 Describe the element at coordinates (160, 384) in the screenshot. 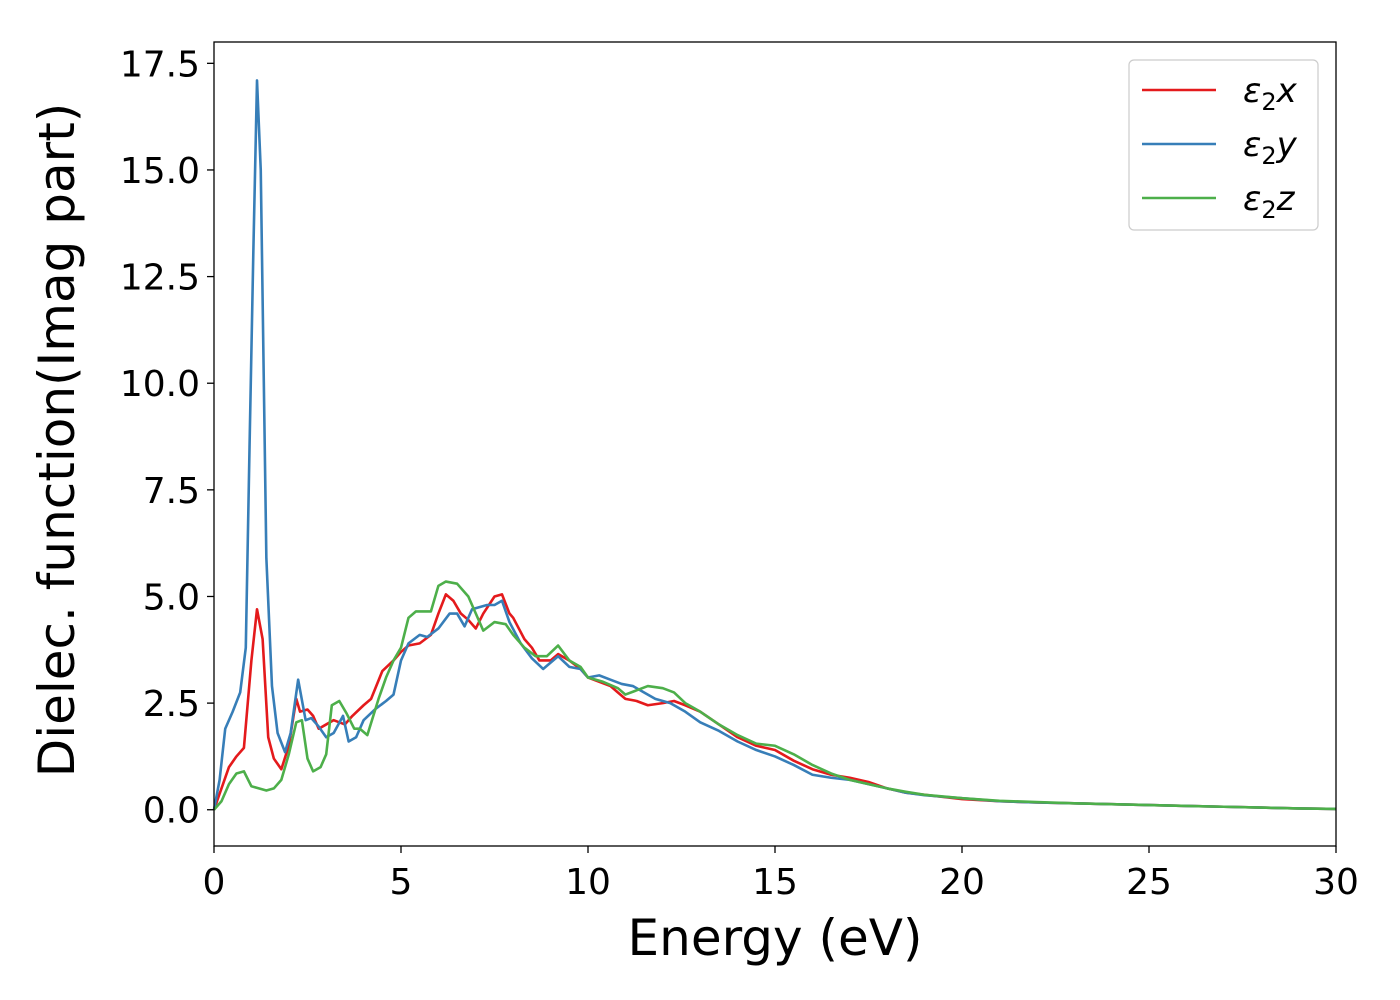

I see `y-tick-label: 10.0` at that location.